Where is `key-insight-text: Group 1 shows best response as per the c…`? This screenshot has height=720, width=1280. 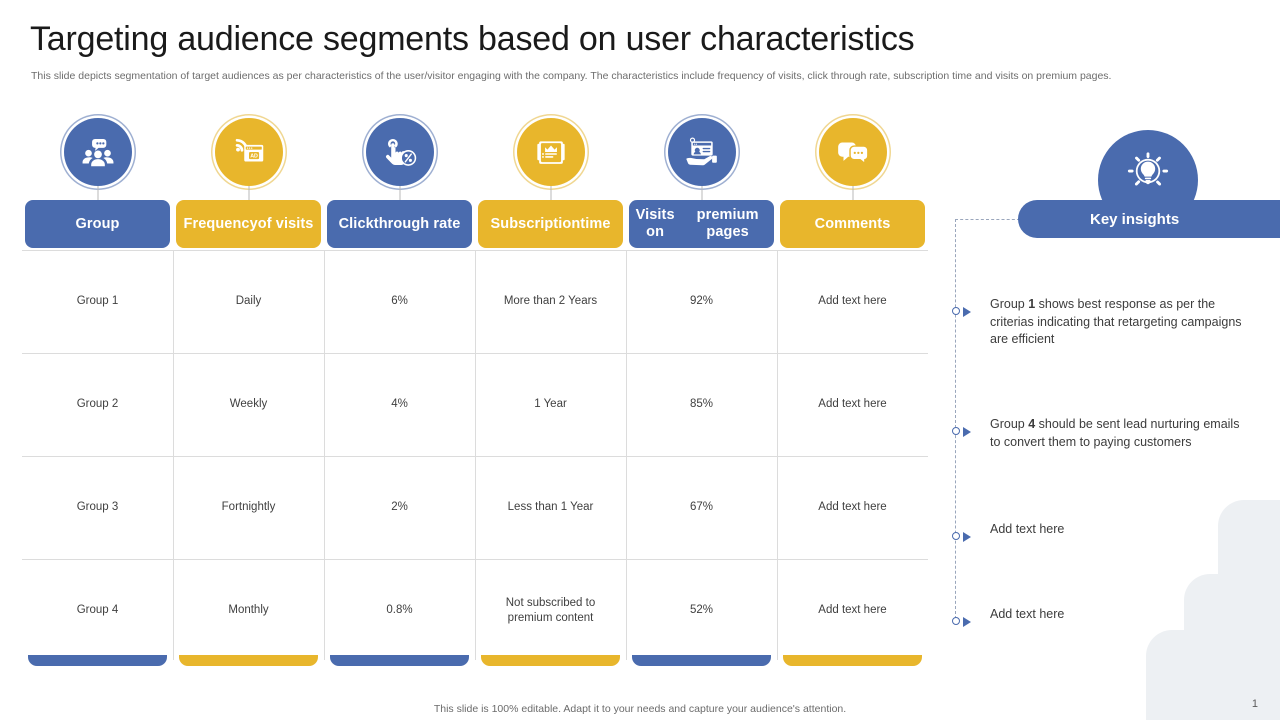
key-insight-text: Group 1 shows best response as per the c… is located at coordinates (1116, 321).